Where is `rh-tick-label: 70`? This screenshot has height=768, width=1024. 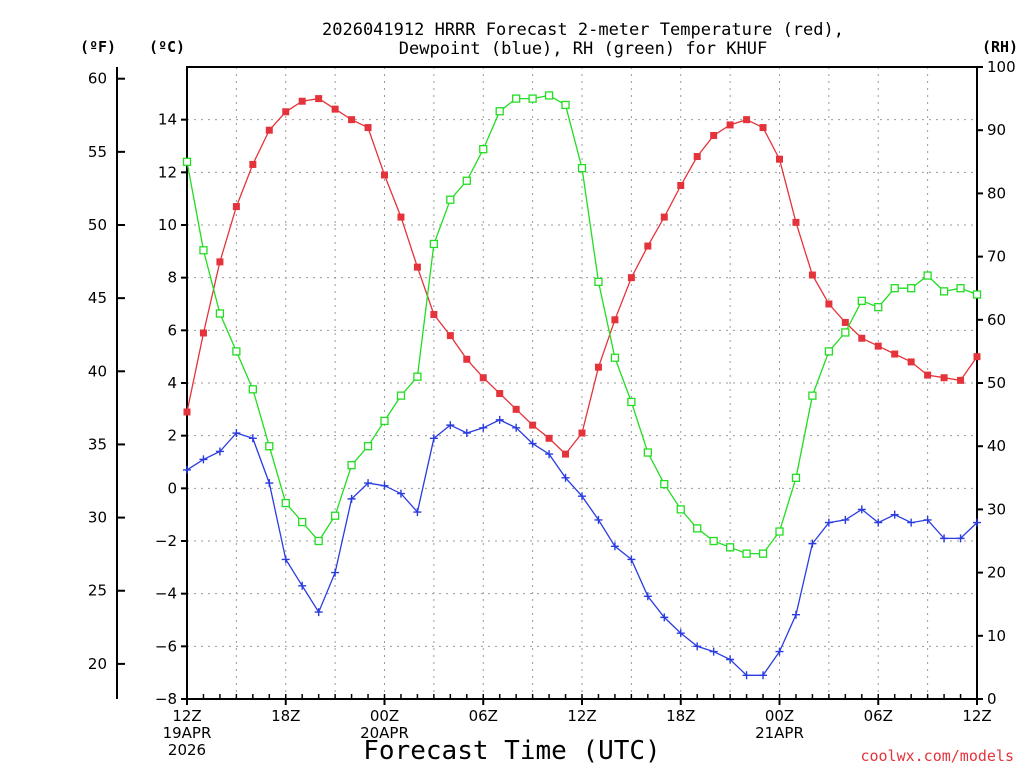
rh-tick-label: 70 is located at coordinates (996, 257).